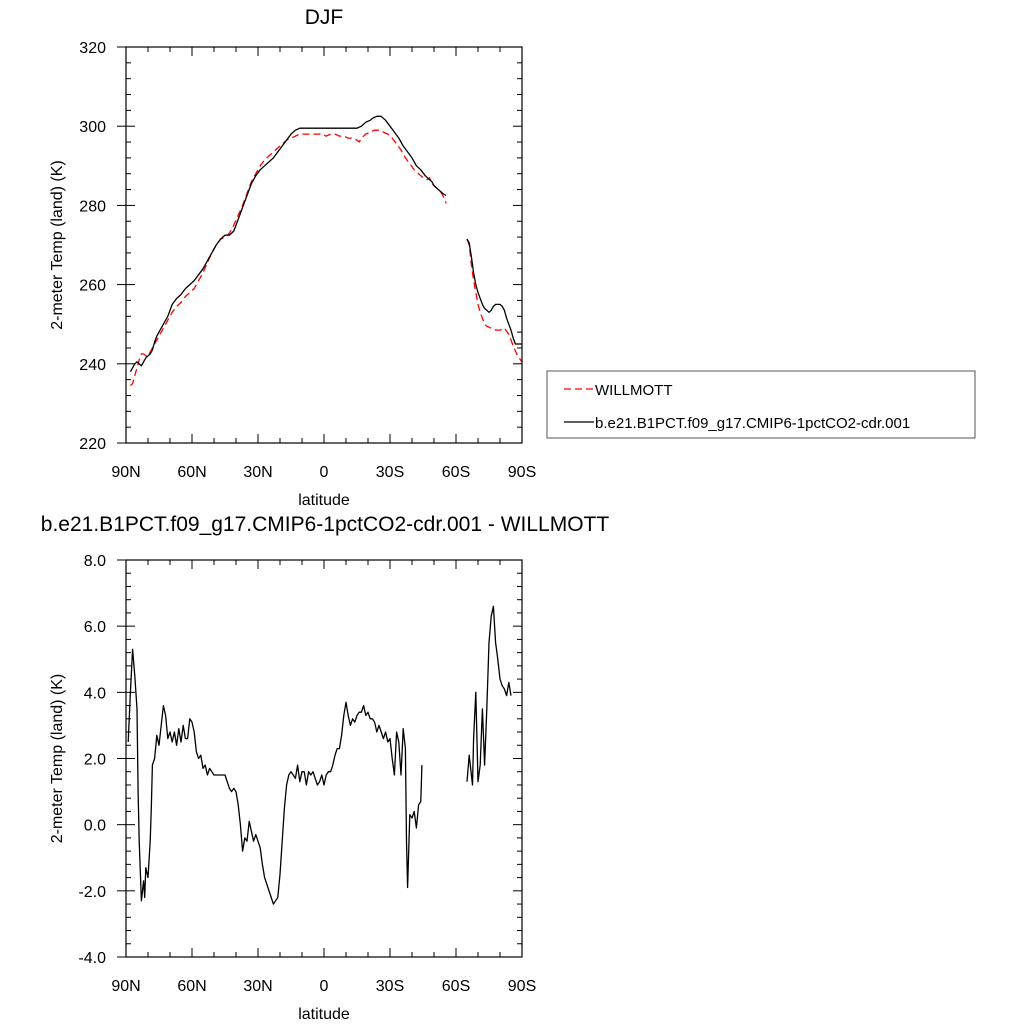  What do you see at coordinates (95, 760) in the screenshot?
I see `y-tick-label: 2.0` at bounding box center [95, 760].